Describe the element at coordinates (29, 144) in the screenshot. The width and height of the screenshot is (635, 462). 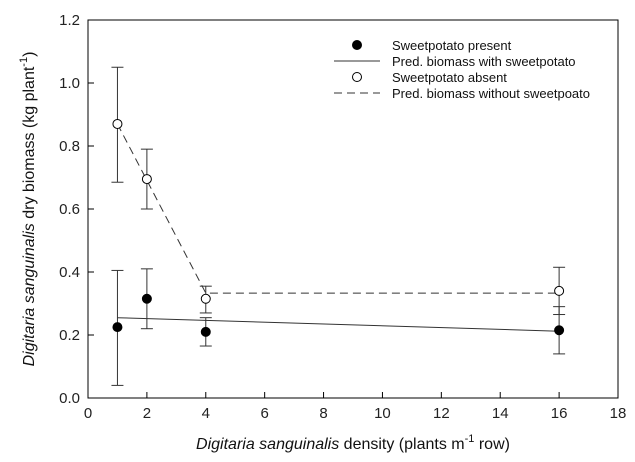
I see `y-axis-title-text: dry biomass (kg plant` at that location.